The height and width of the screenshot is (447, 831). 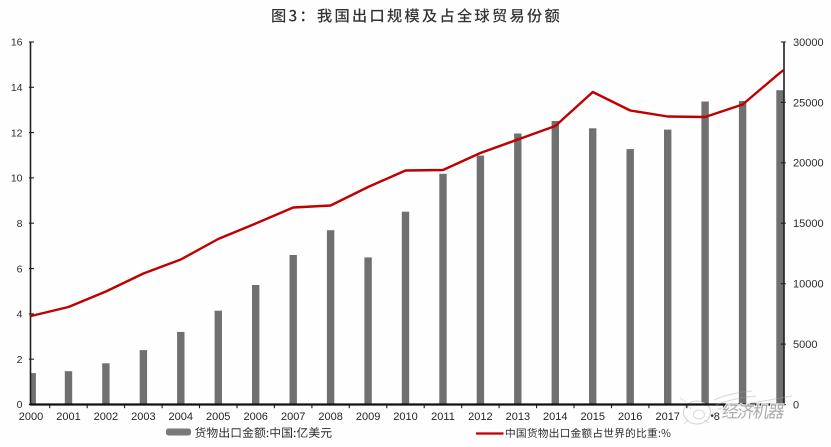 I want to click on svg-text: 4, so click(x=20, y=315).